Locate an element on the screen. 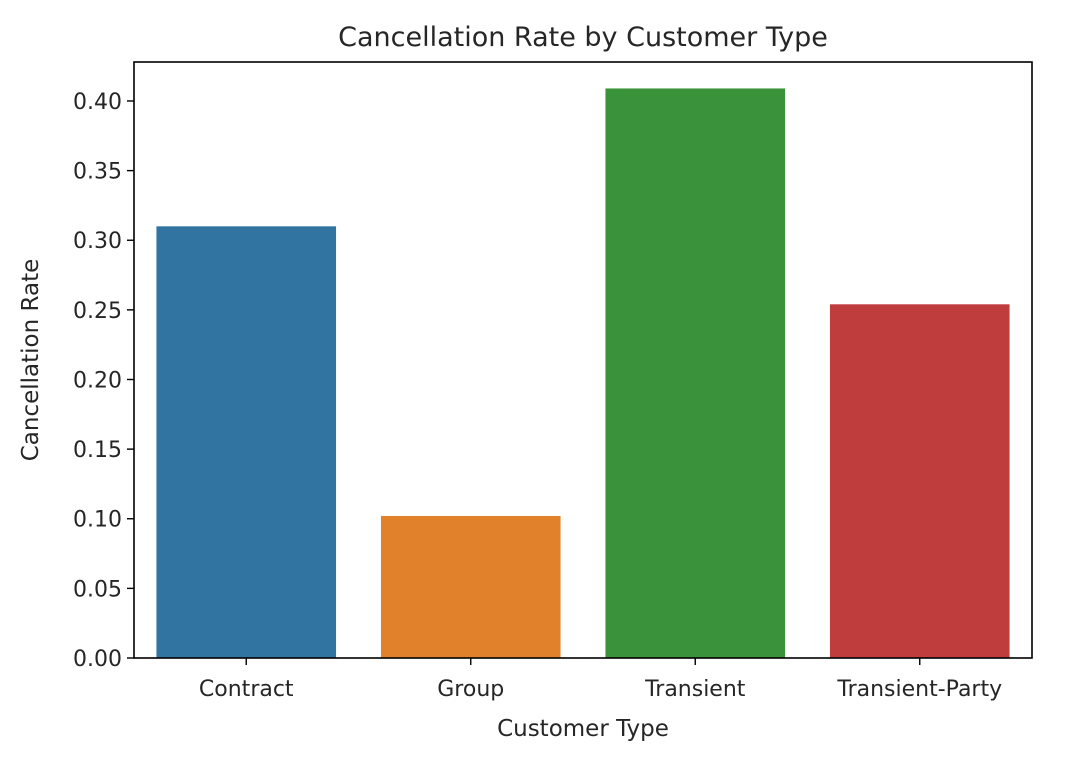 This screenshot has height=768, width=1069. y-tick-label: 0.35 is located at coordinates (97, 172).